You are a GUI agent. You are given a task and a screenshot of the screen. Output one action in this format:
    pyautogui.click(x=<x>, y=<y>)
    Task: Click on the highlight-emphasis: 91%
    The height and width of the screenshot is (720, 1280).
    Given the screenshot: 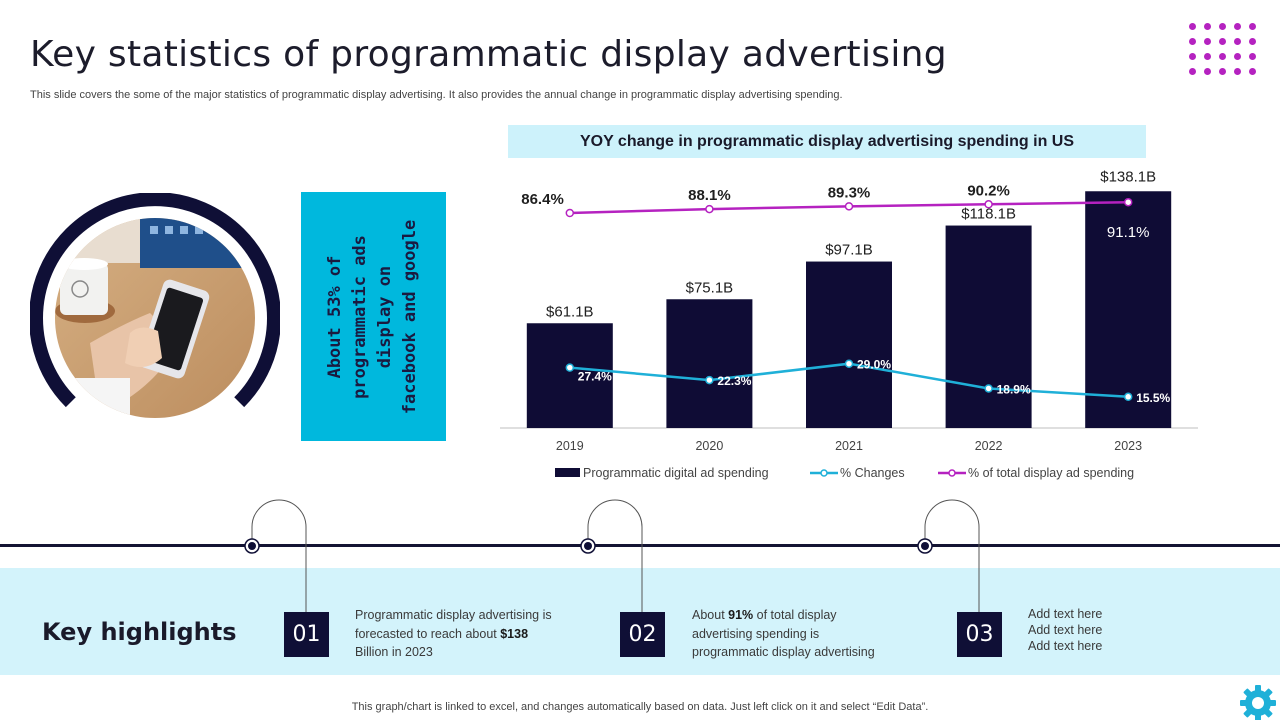 What is the action you would take?
    pyautogui.click(x=741, y=615)
    